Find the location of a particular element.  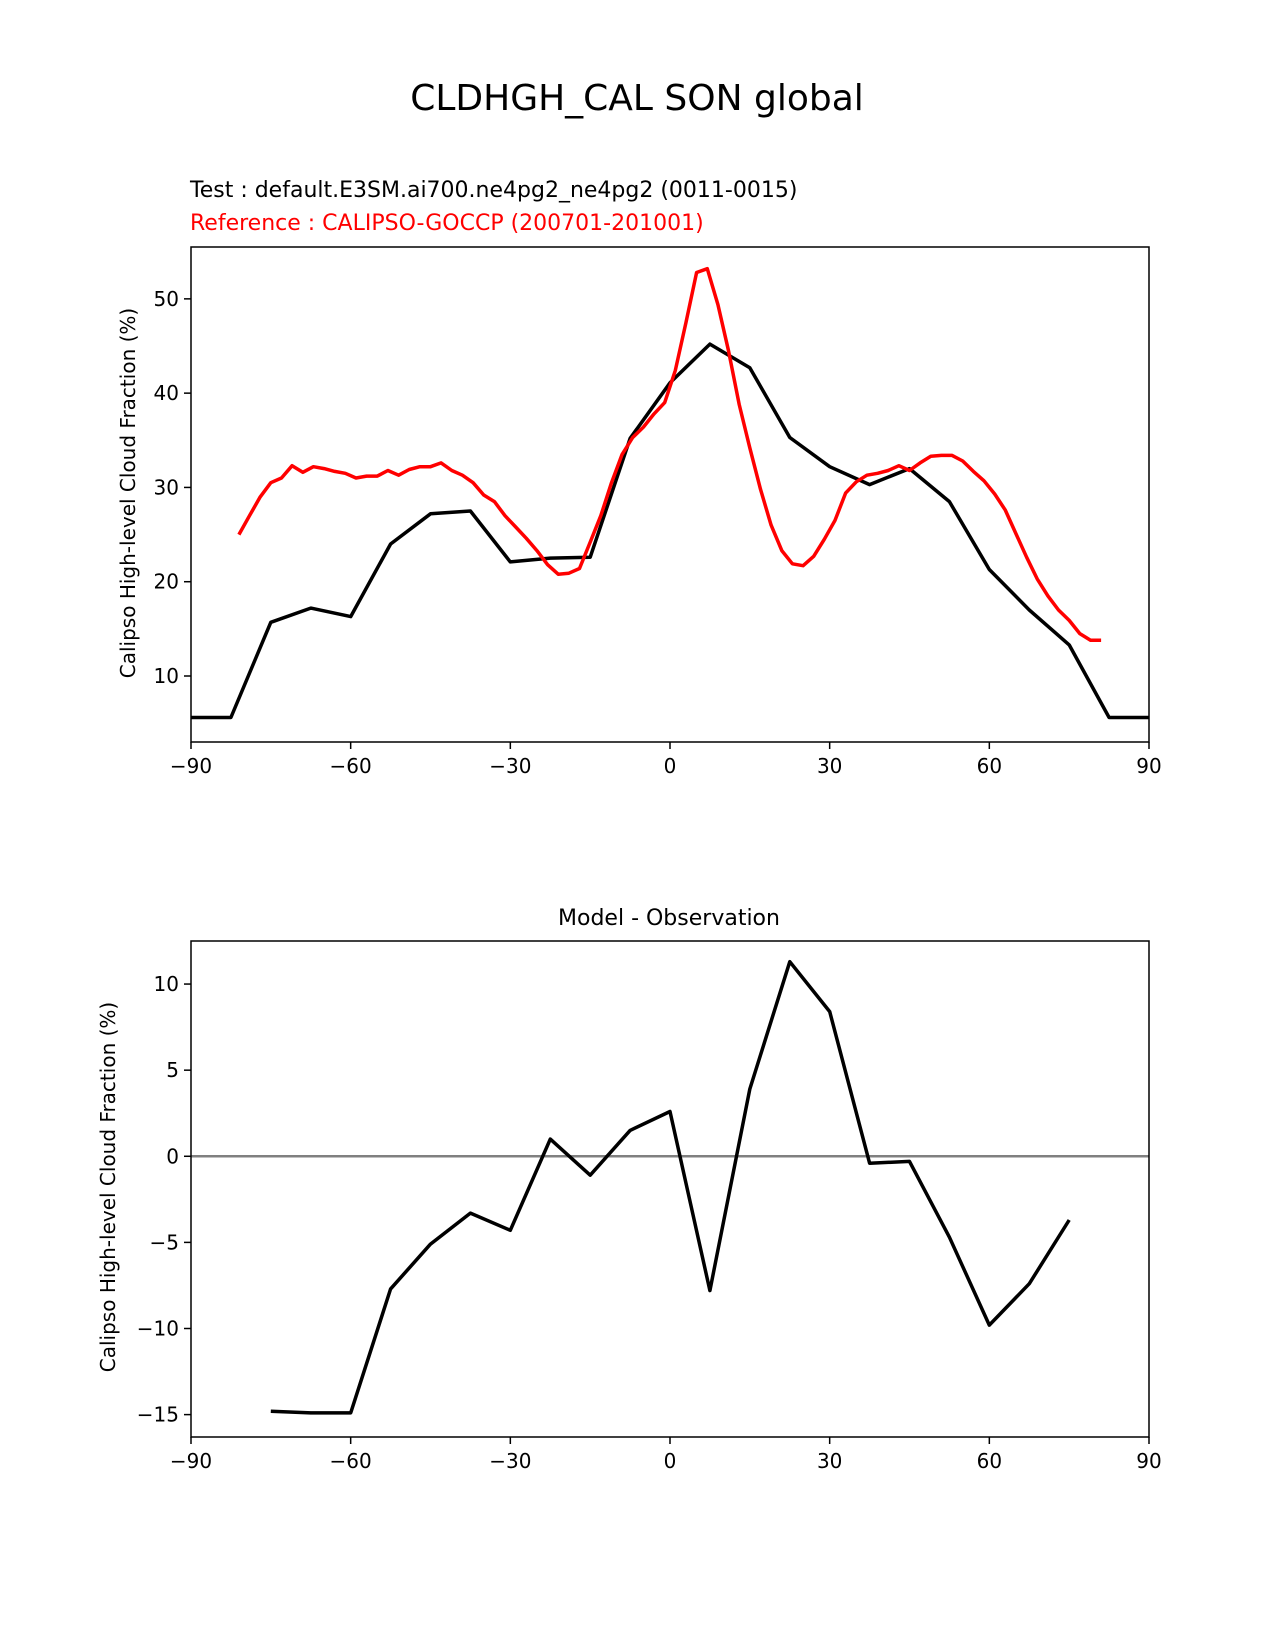

figure-title: CLDHGH_CAL SON global is located at coordinates (637, 98).